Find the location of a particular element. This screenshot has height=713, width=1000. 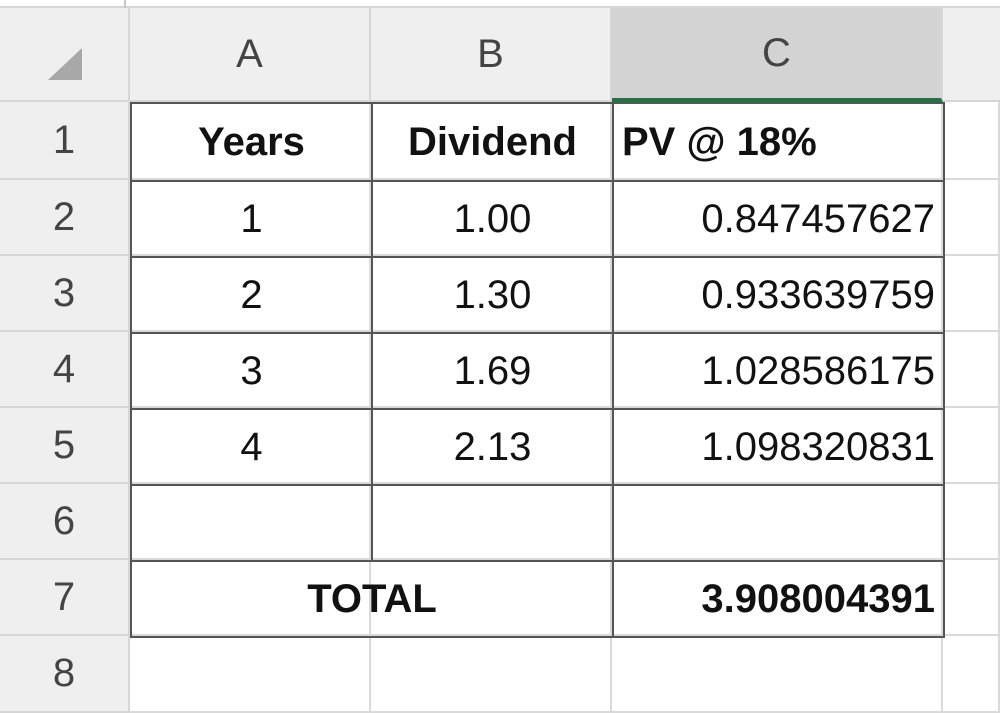

data-cell: 0.933639759 is located at coordinates (778, 295).